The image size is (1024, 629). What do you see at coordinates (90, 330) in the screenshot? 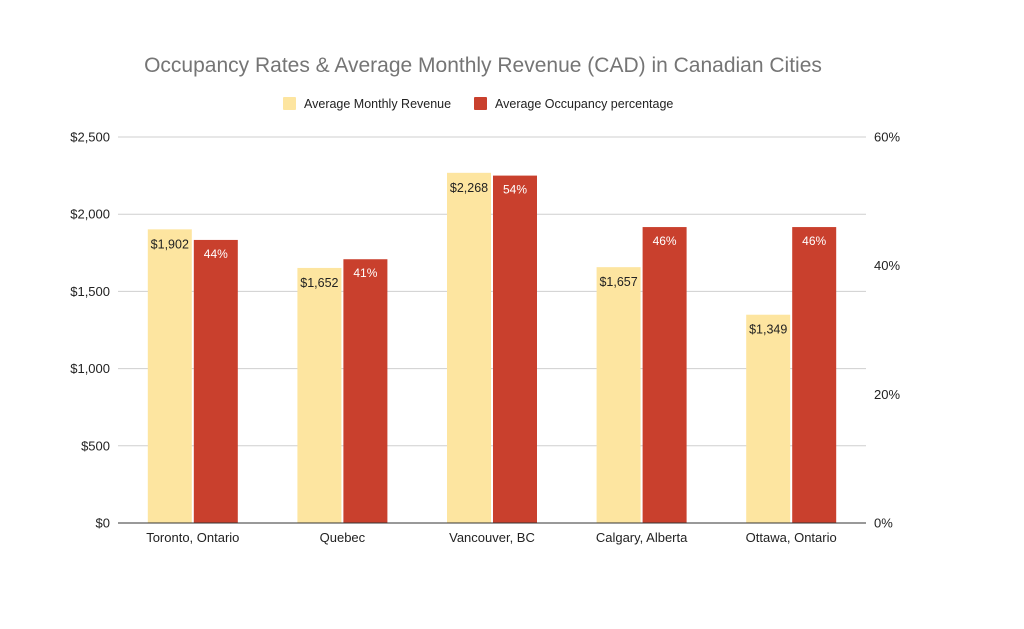
I see `left-y-axis: $0 $500 $1,000 $1,500 $2,000 $2,500` at bounding box center [90, 330].